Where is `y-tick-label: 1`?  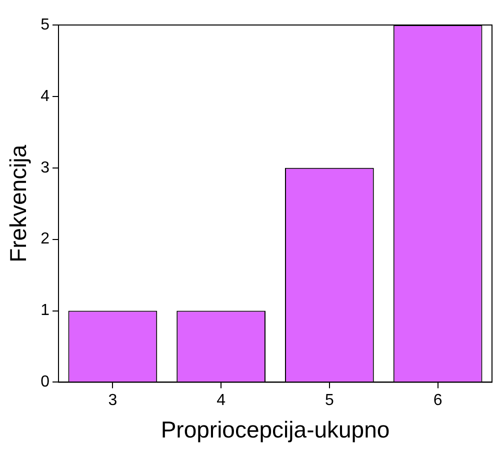 y-tick-label: 1 is located at coordinates (45, 311).